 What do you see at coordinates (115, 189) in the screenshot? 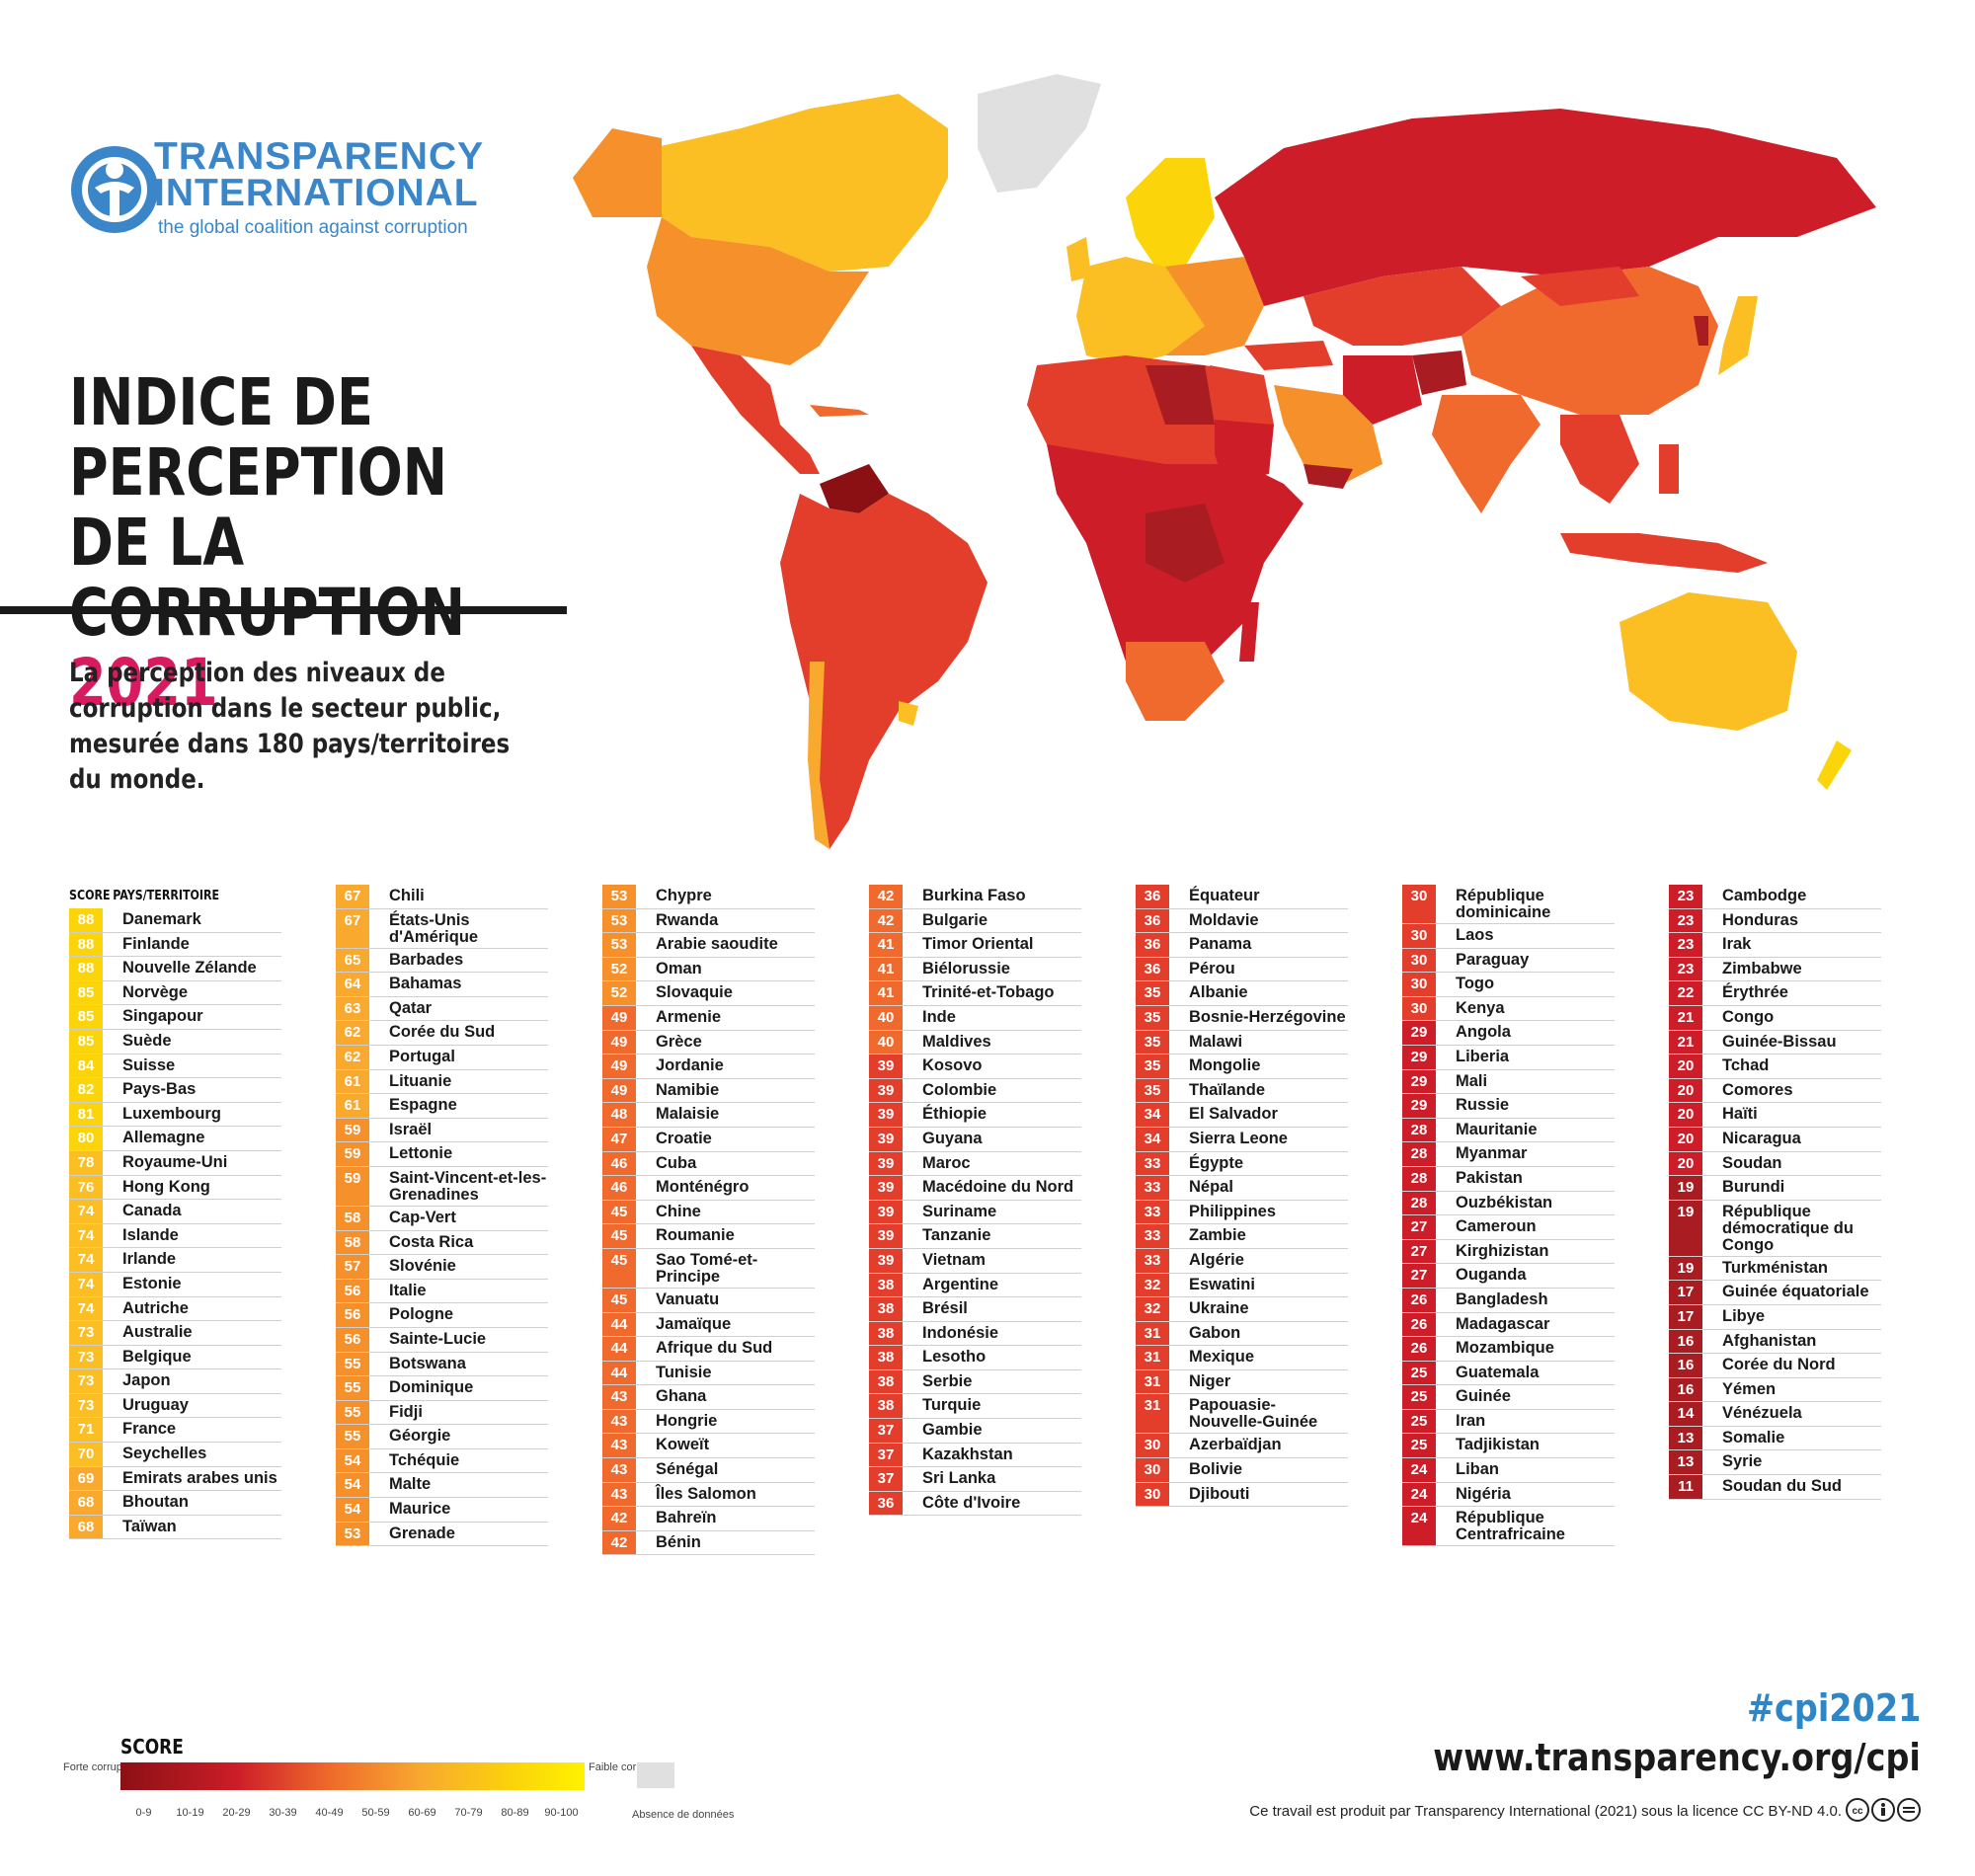
I see `ti-logo-icon` at bounding box center [115, 189].